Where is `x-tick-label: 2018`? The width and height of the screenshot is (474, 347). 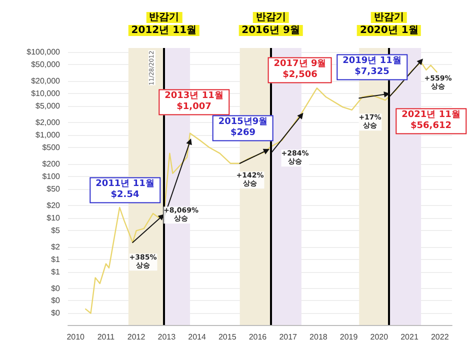
x-tick-label: 2018 is located at coordinates (319, 337).